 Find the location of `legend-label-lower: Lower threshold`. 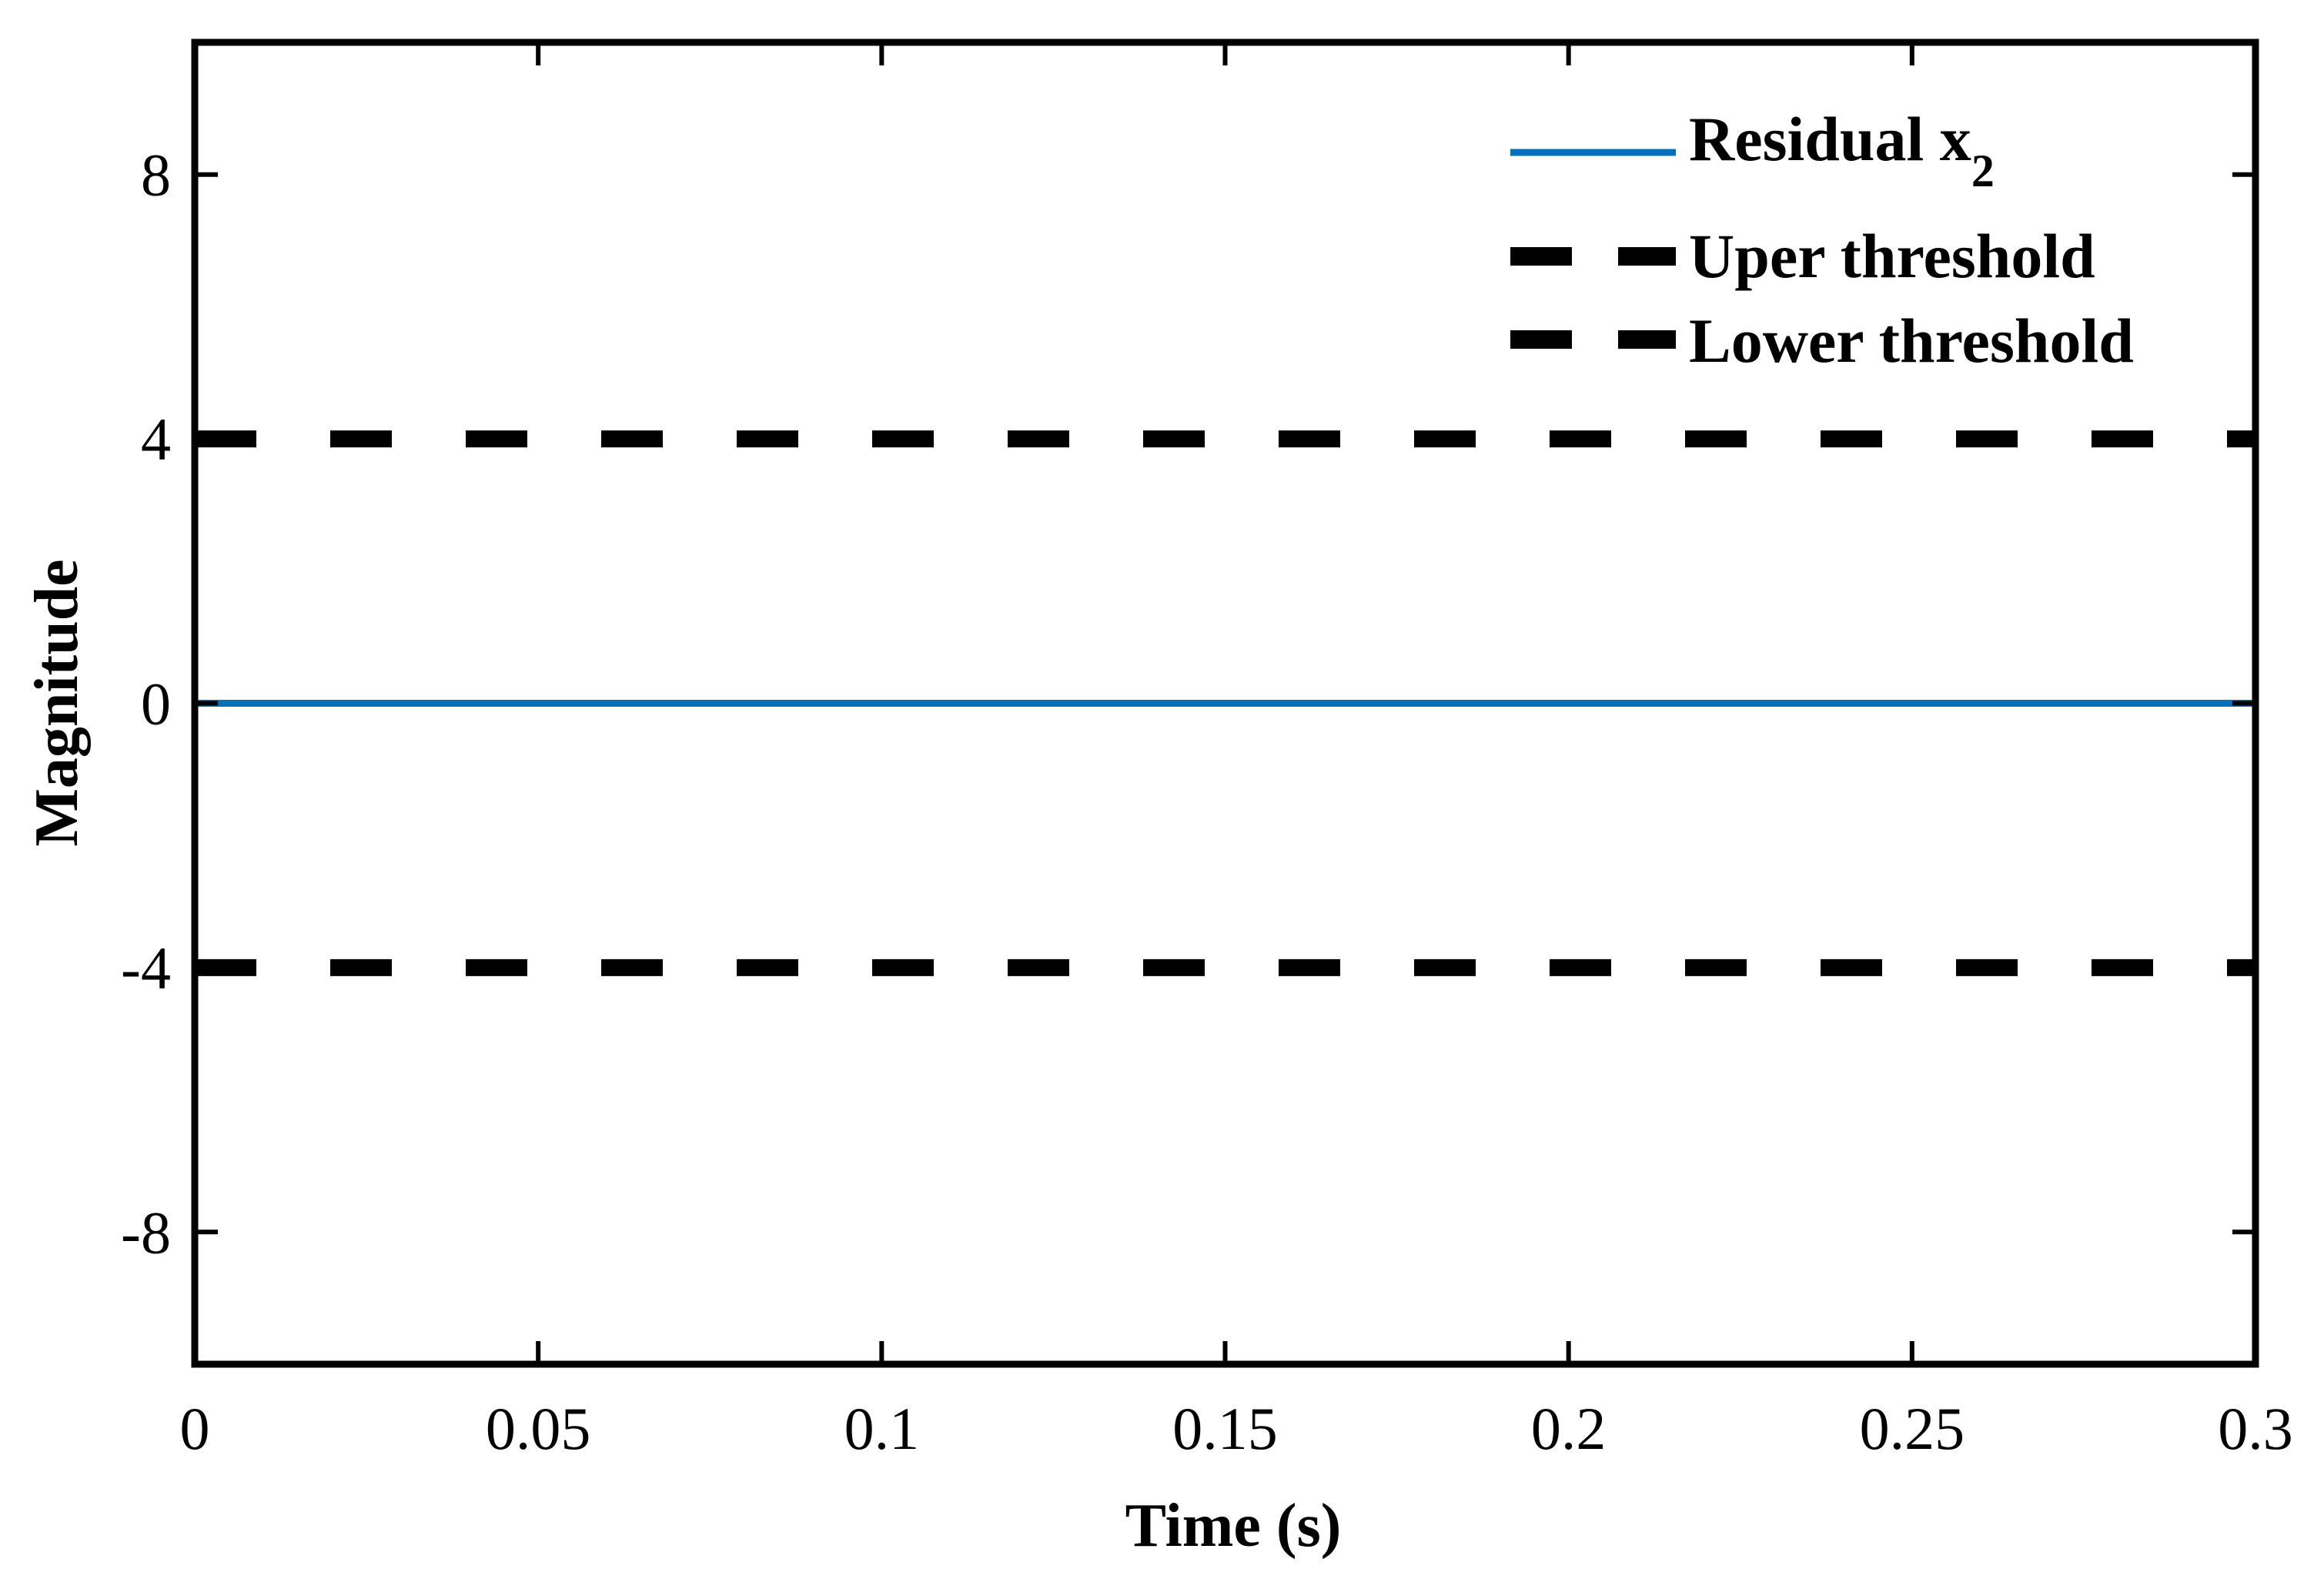

legend-label-lower: Lower threshold is located at coordinates (1911, 341).